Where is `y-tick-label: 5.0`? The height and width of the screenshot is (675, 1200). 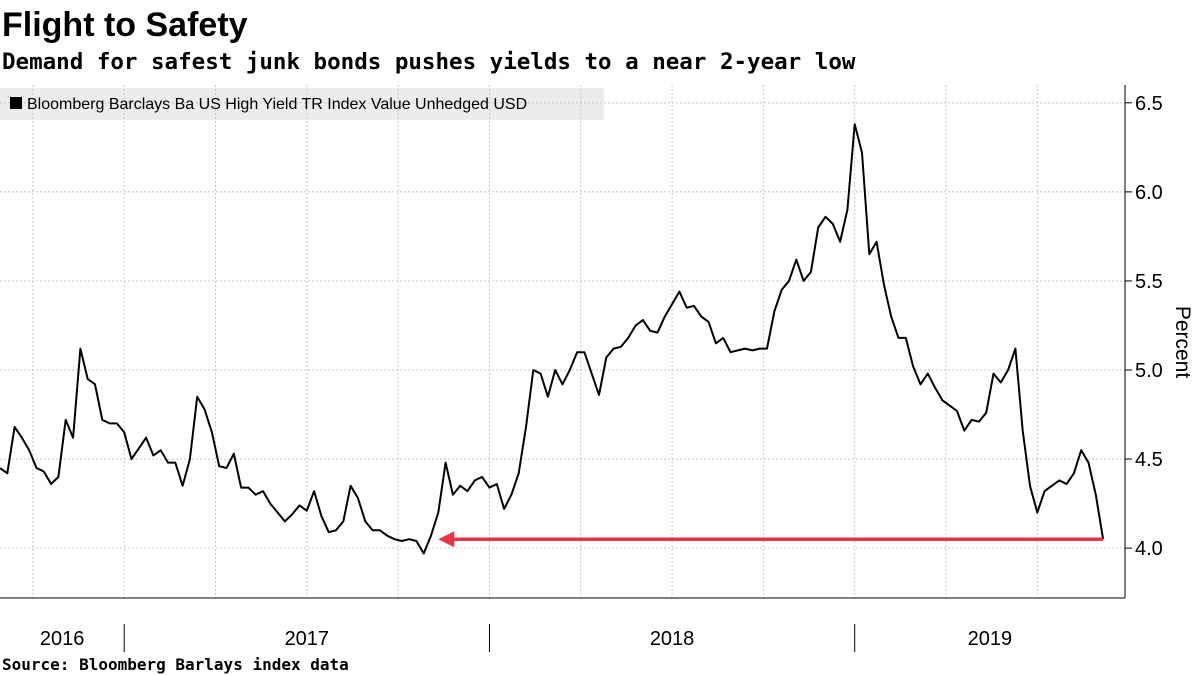 y-tick-label: 5.0 is located at coordinates (1149, 371).